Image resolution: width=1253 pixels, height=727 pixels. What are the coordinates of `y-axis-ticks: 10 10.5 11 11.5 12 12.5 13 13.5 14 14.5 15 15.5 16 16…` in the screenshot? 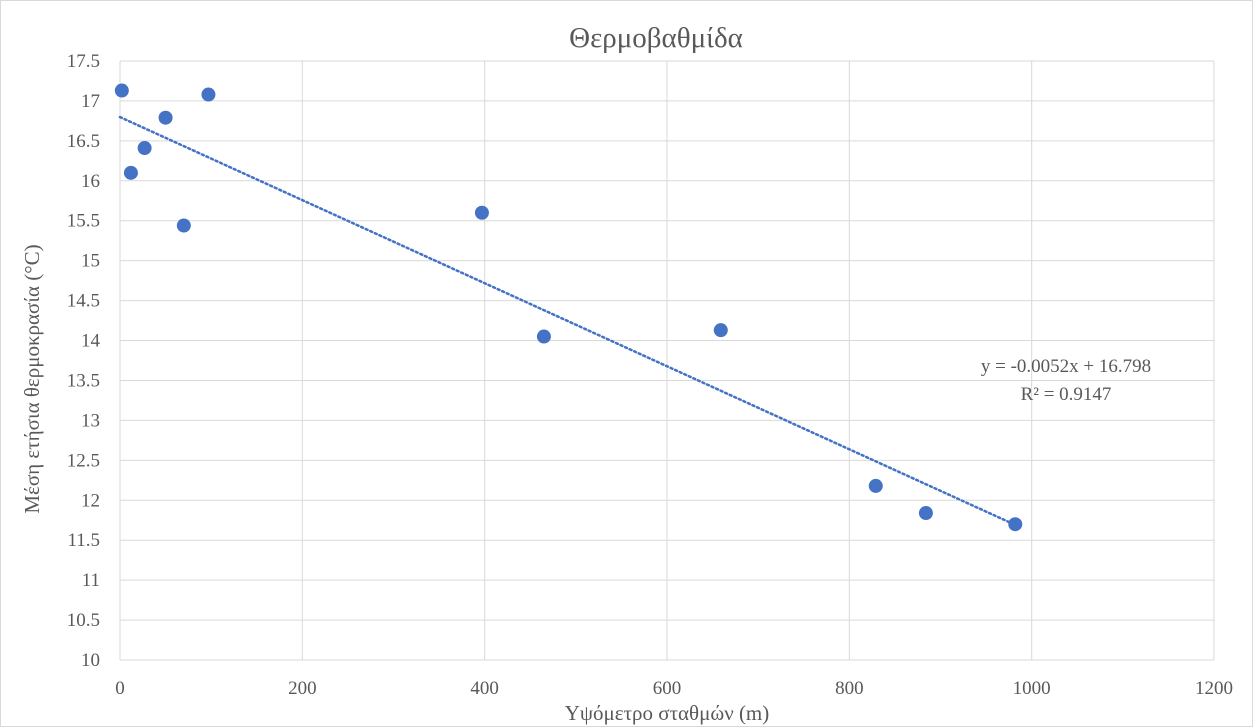 It's located at (84, 361).